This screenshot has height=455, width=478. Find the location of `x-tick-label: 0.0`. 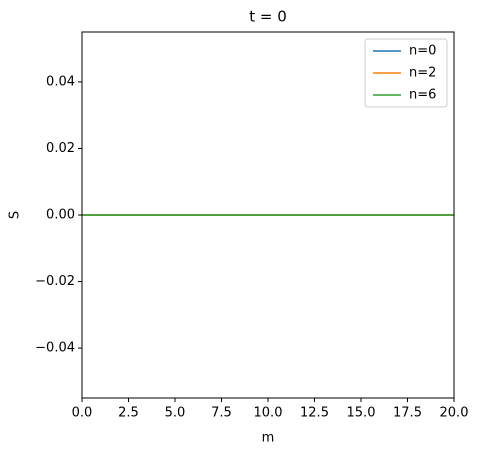

x-tick-label: 0.0 is located at coordinates (82, 413).